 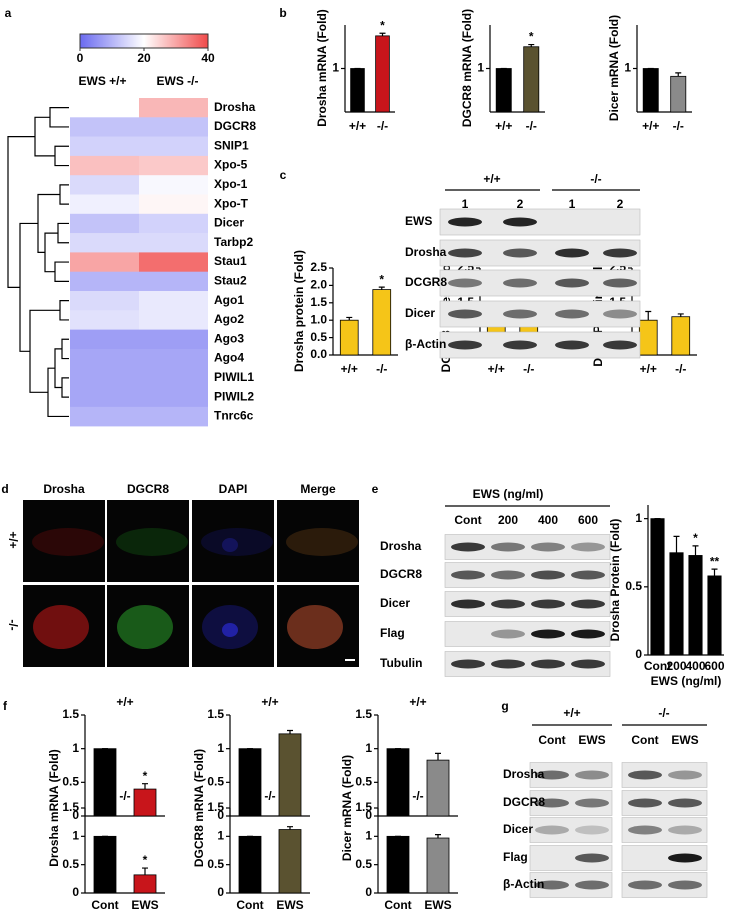 What do you see at coordinates (5, 706) in the screenshot?
I see `panel-letter: f` at bounding box center [5, 706].